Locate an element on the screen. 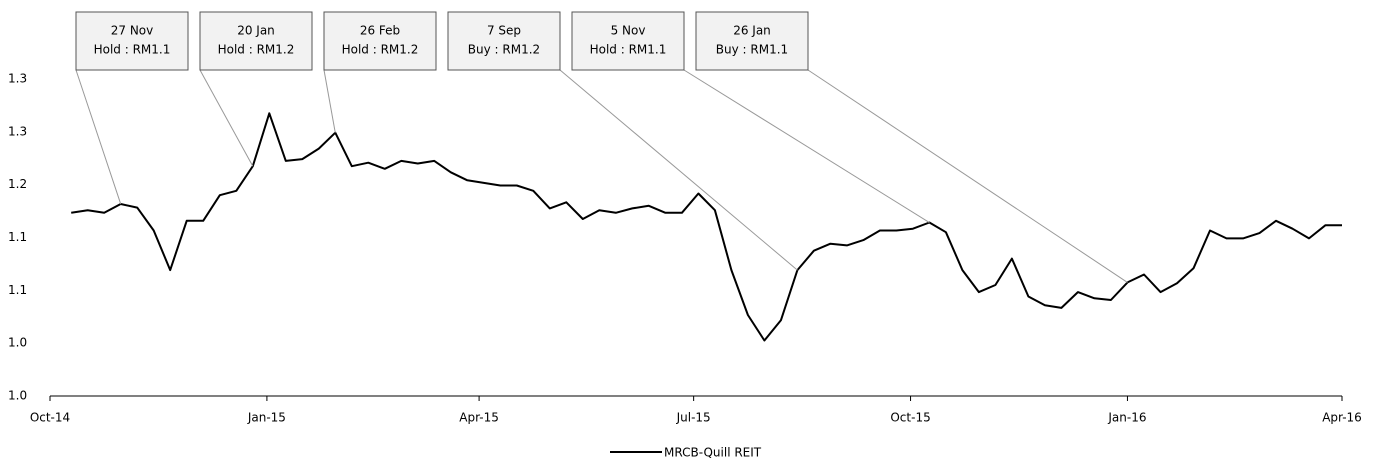 This screenshot has height=467, width=1381. x-tick-label: Oct-14 is located at coordinates (50, 418).